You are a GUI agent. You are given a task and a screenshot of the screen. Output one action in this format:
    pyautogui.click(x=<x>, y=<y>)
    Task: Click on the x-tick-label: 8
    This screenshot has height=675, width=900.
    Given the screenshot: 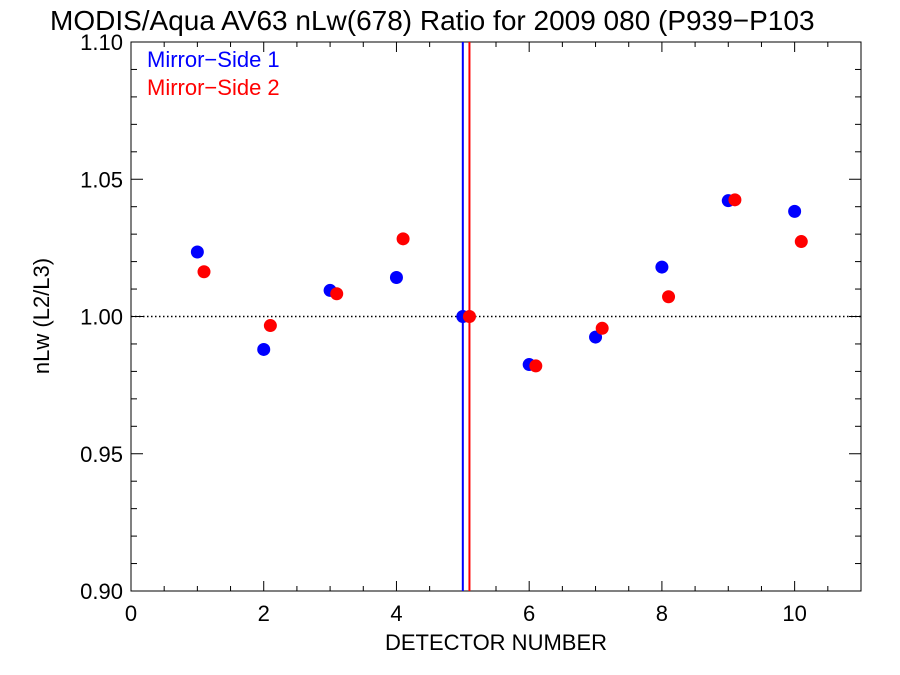 What is the action you would take?
    pyautogui.click(x=662, y=613)
    